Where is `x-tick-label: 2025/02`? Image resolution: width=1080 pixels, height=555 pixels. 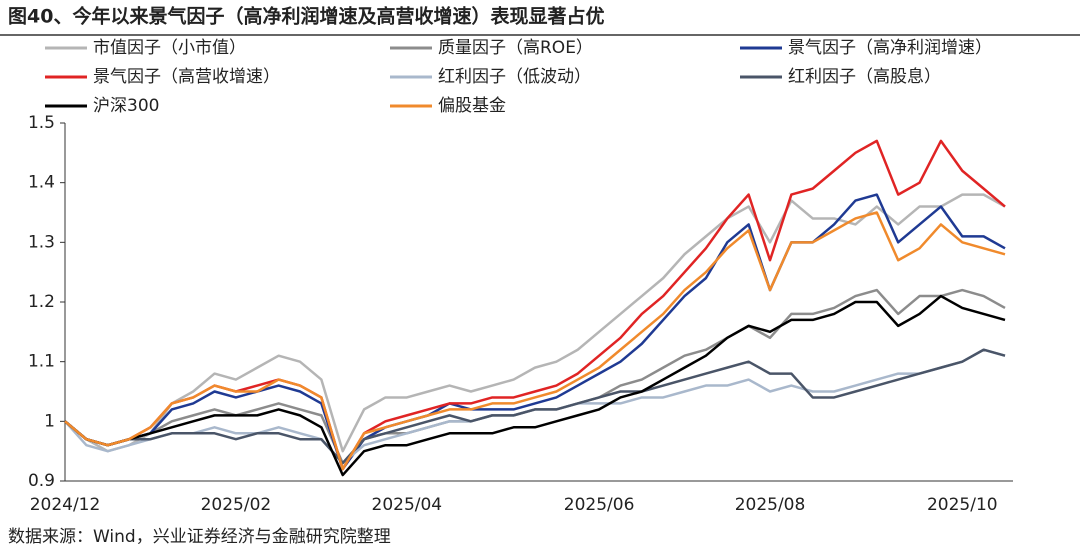
x-tick-label: 2025/02 is located at coordinates (236, 505).